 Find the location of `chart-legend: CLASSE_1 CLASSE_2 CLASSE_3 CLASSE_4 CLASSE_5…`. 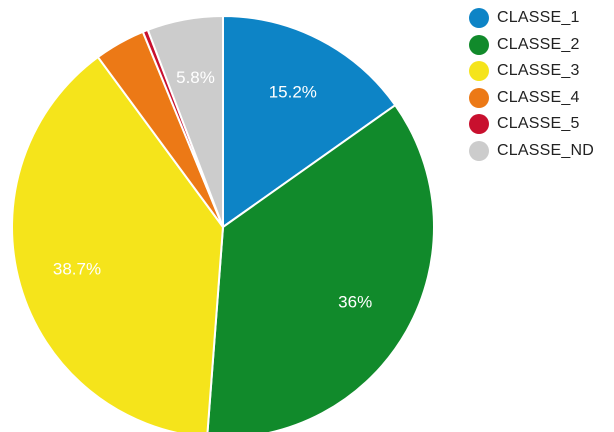

chart-legend: CLASSE_1 CLASSE_2 CLASSE_3 CLASSE_4 CLASSE_5… is located at coordinates (531, 88).